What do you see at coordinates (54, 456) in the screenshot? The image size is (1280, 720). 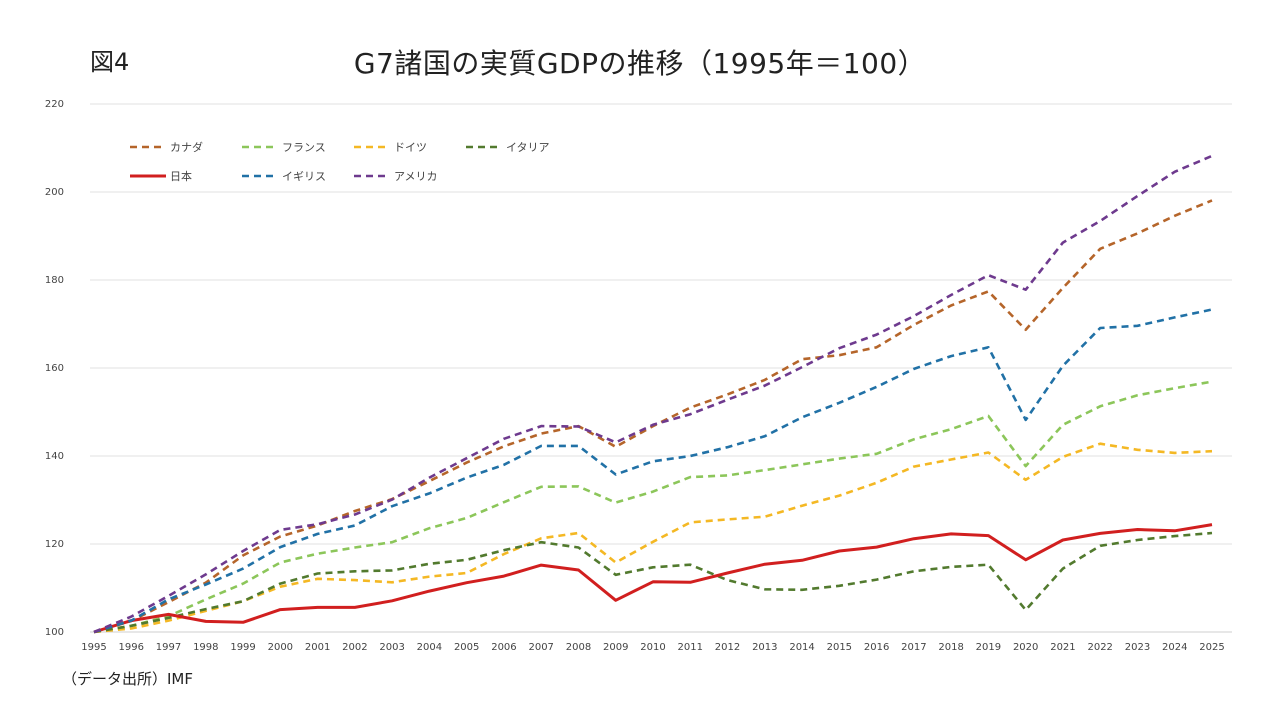 I see `y-tick-label: 140` at bounding box center [54, 456].